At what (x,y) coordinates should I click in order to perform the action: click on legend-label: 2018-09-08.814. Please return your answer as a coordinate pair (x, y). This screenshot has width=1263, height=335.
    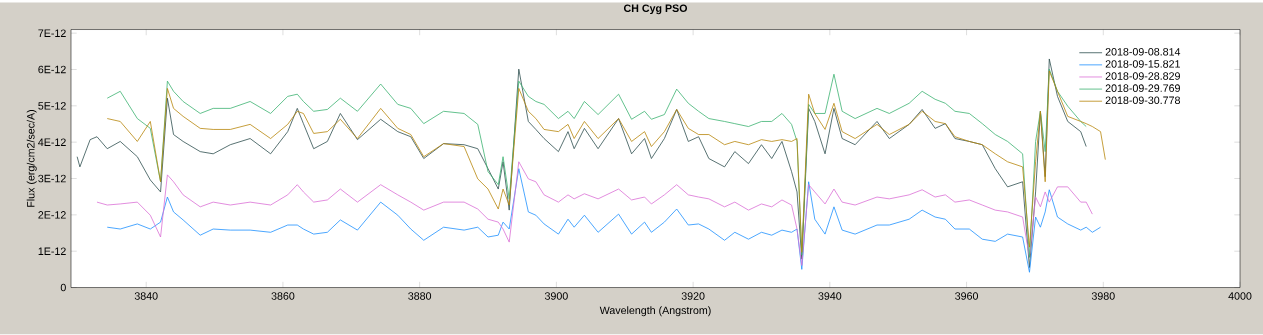
    Looking at the image, I should click on (1143, 52).